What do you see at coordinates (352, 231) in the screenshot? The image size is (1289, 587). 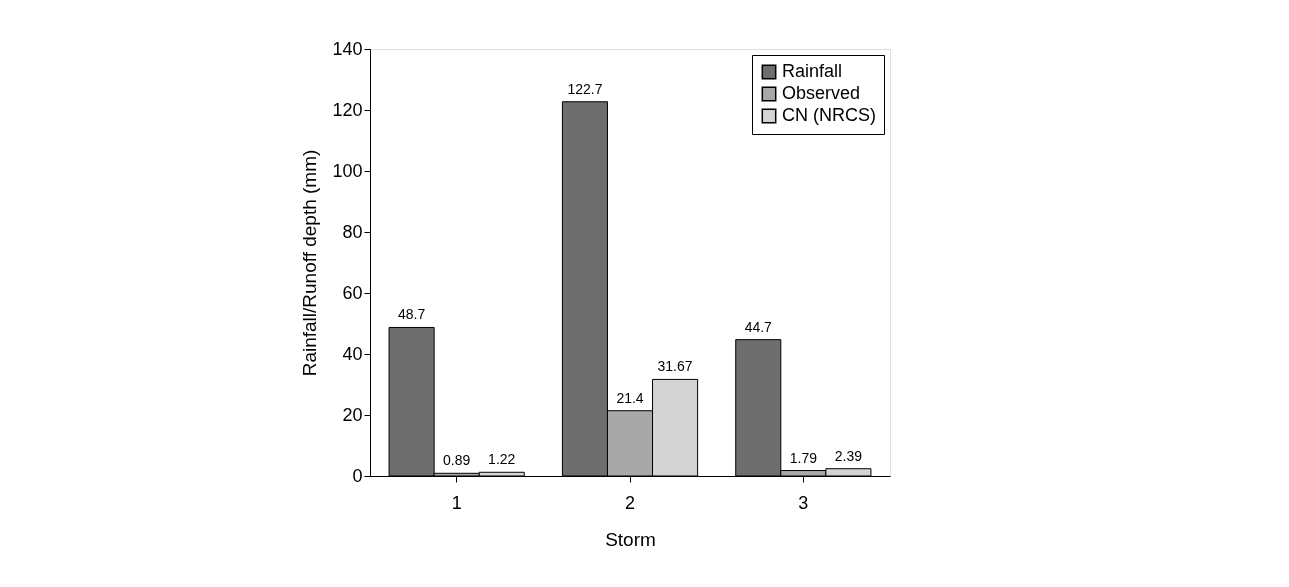 I see `y-tick-label: 80` at bounding box center [352, 231].